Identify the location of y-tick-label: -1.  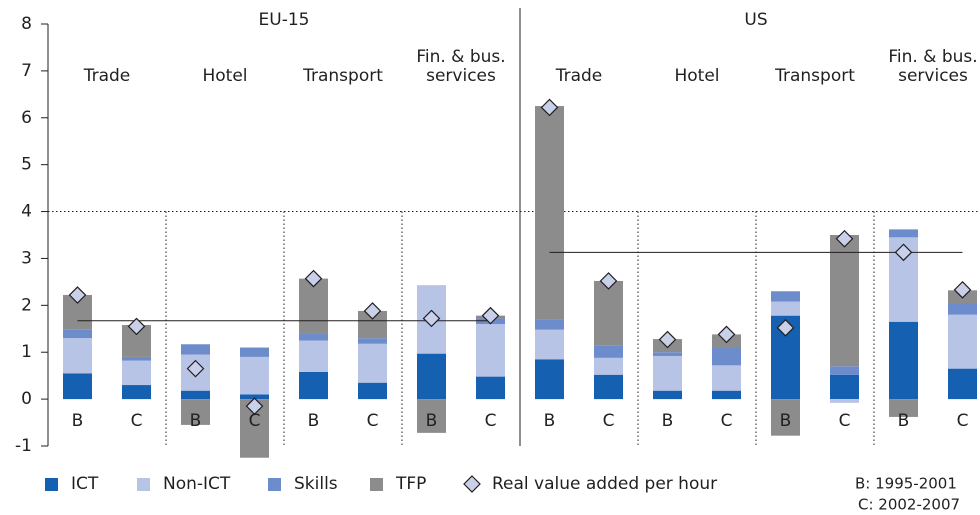
(23, 446).